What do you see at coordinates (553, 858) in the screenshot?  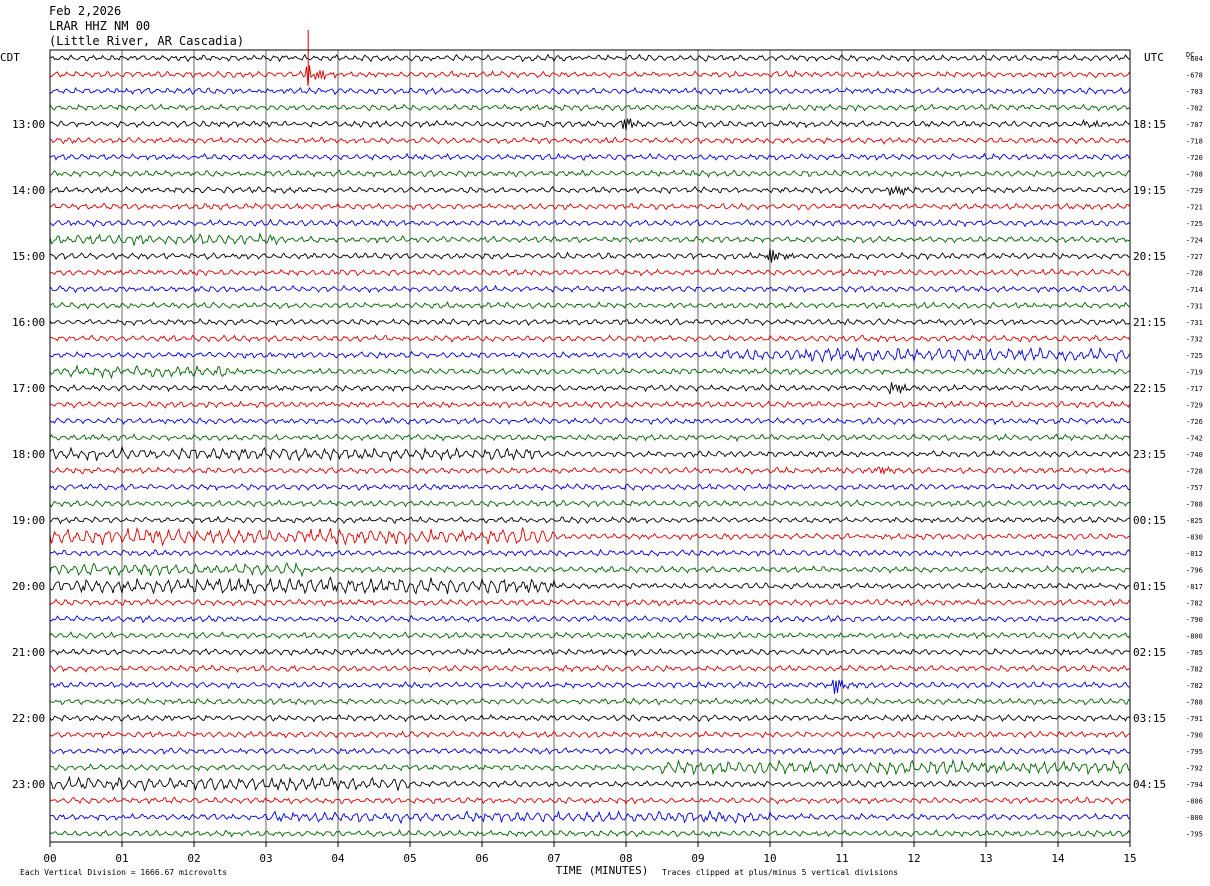 I see `x-tick-label: 07` at bounding box center [553, 858].